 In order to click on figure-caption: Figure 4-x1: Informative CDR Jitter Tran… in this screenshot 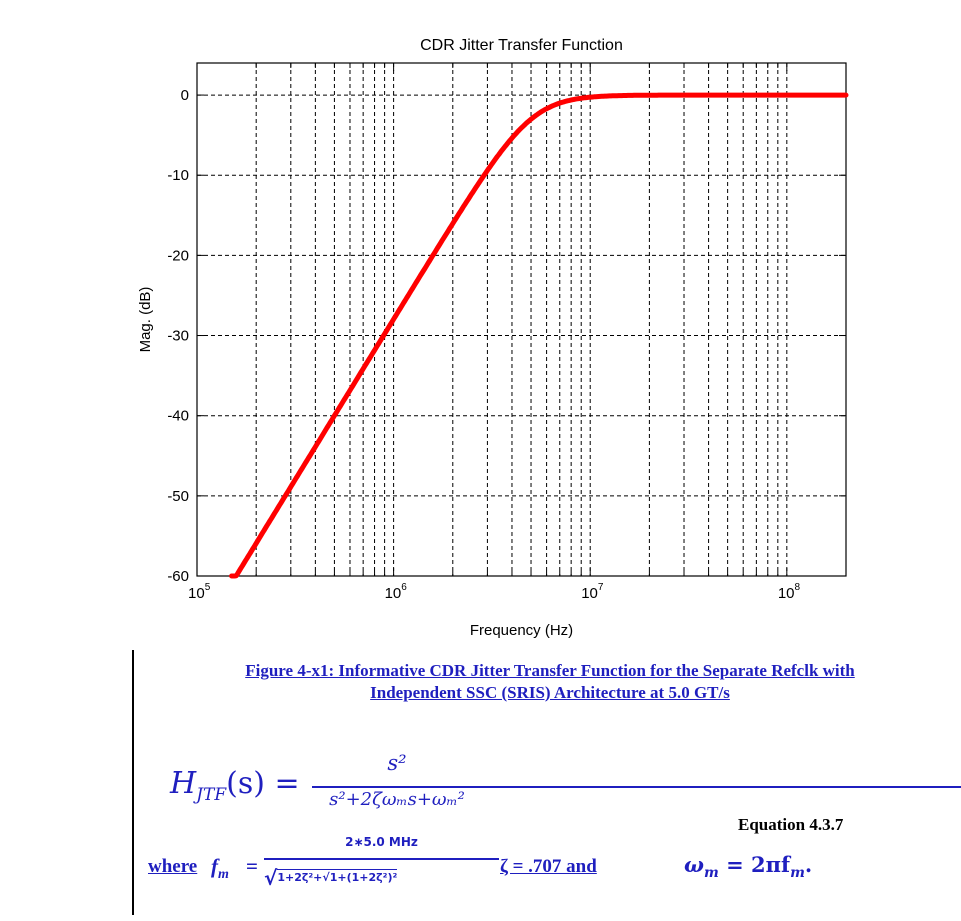, I will do `click(550, 682)`.